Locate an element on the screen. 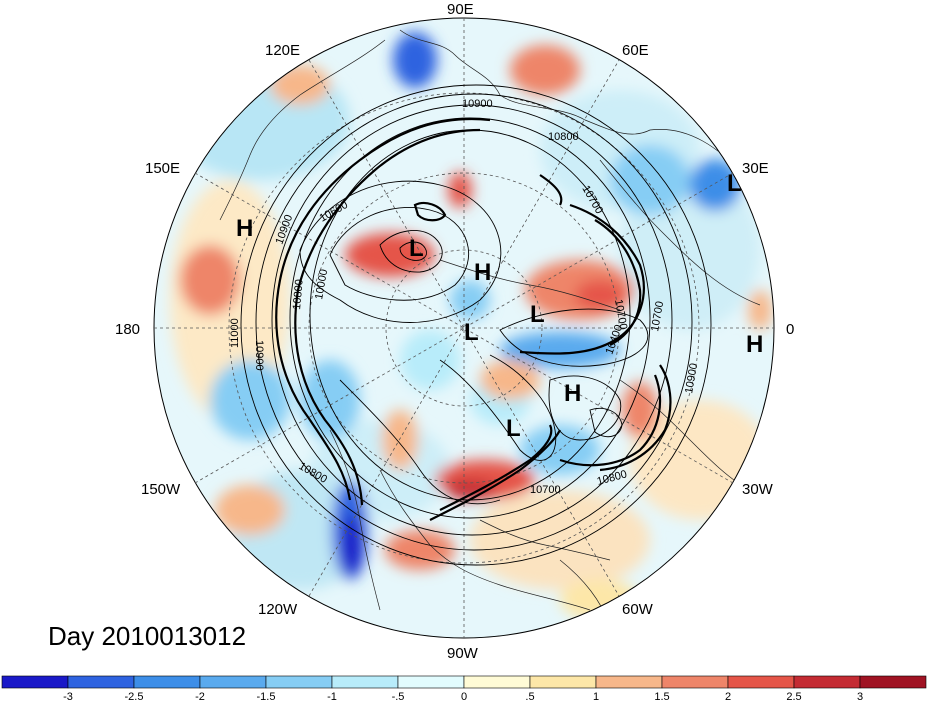 The image size is (928, 702). colorbar-tick-label: 1 is located at coordinates (596, 696).